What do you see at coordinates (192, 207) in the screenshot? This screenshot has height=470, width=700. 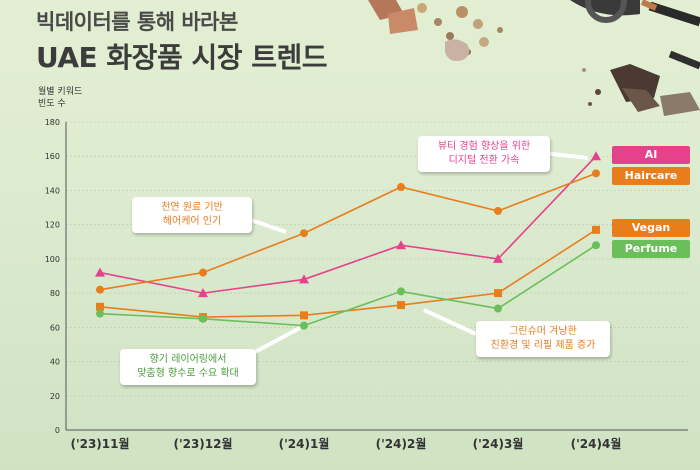 I see `annotation-haircare-line1: 천연 원료 기반` at bounding box center [192, 207].